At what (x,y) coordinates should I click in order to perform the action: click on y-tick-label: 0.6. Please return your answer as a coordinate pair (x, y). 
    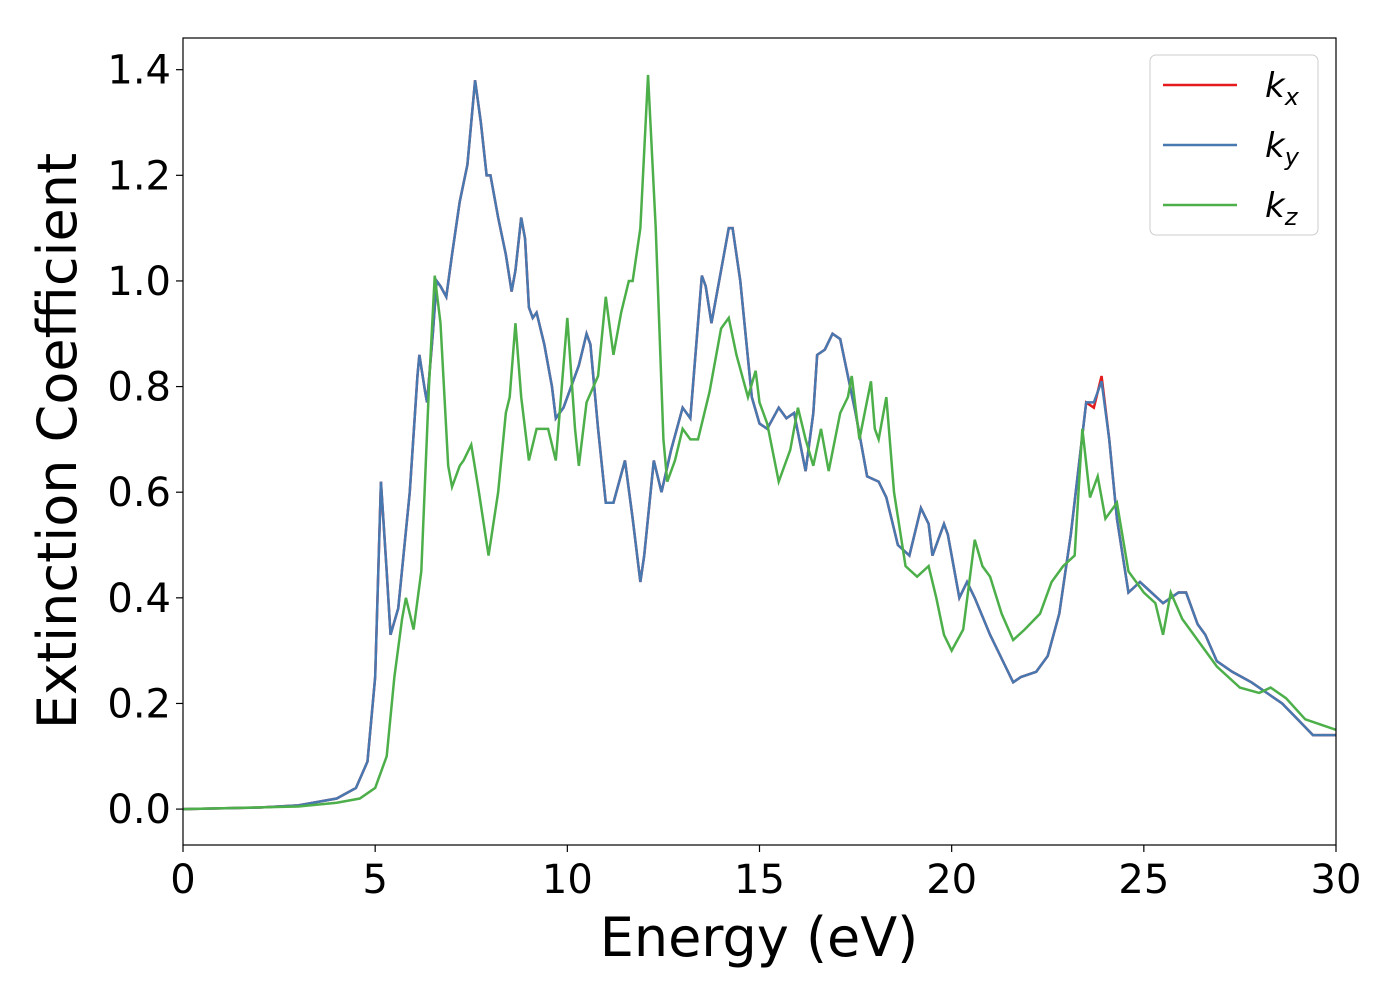
    Looking at the image, I should click on (139, 493).